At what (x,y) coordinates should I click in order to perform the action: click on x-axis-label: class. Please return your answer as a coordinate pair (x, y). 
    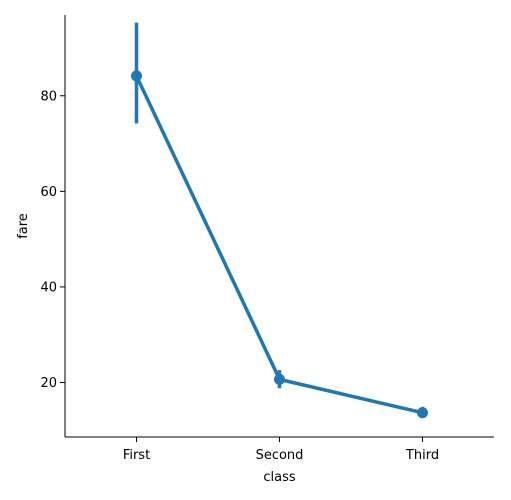
    Looking at the image, I should click on (279, 477).